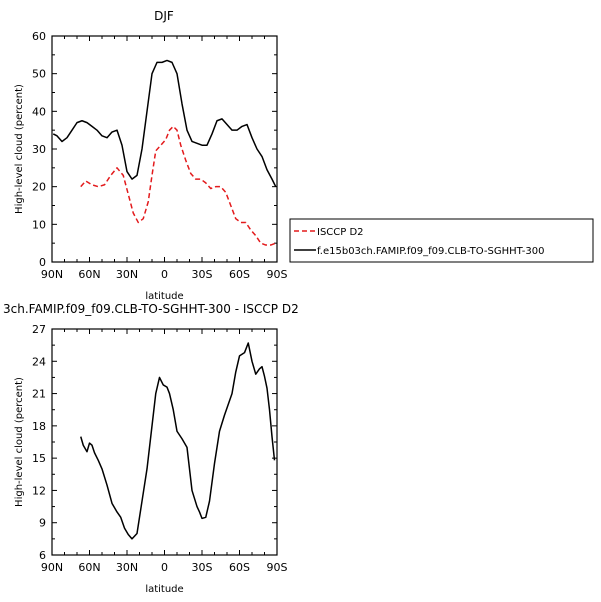 The height and width of the screenshot is (602, 601). I want to click on y-tick-label: 50, so click(39, 74).